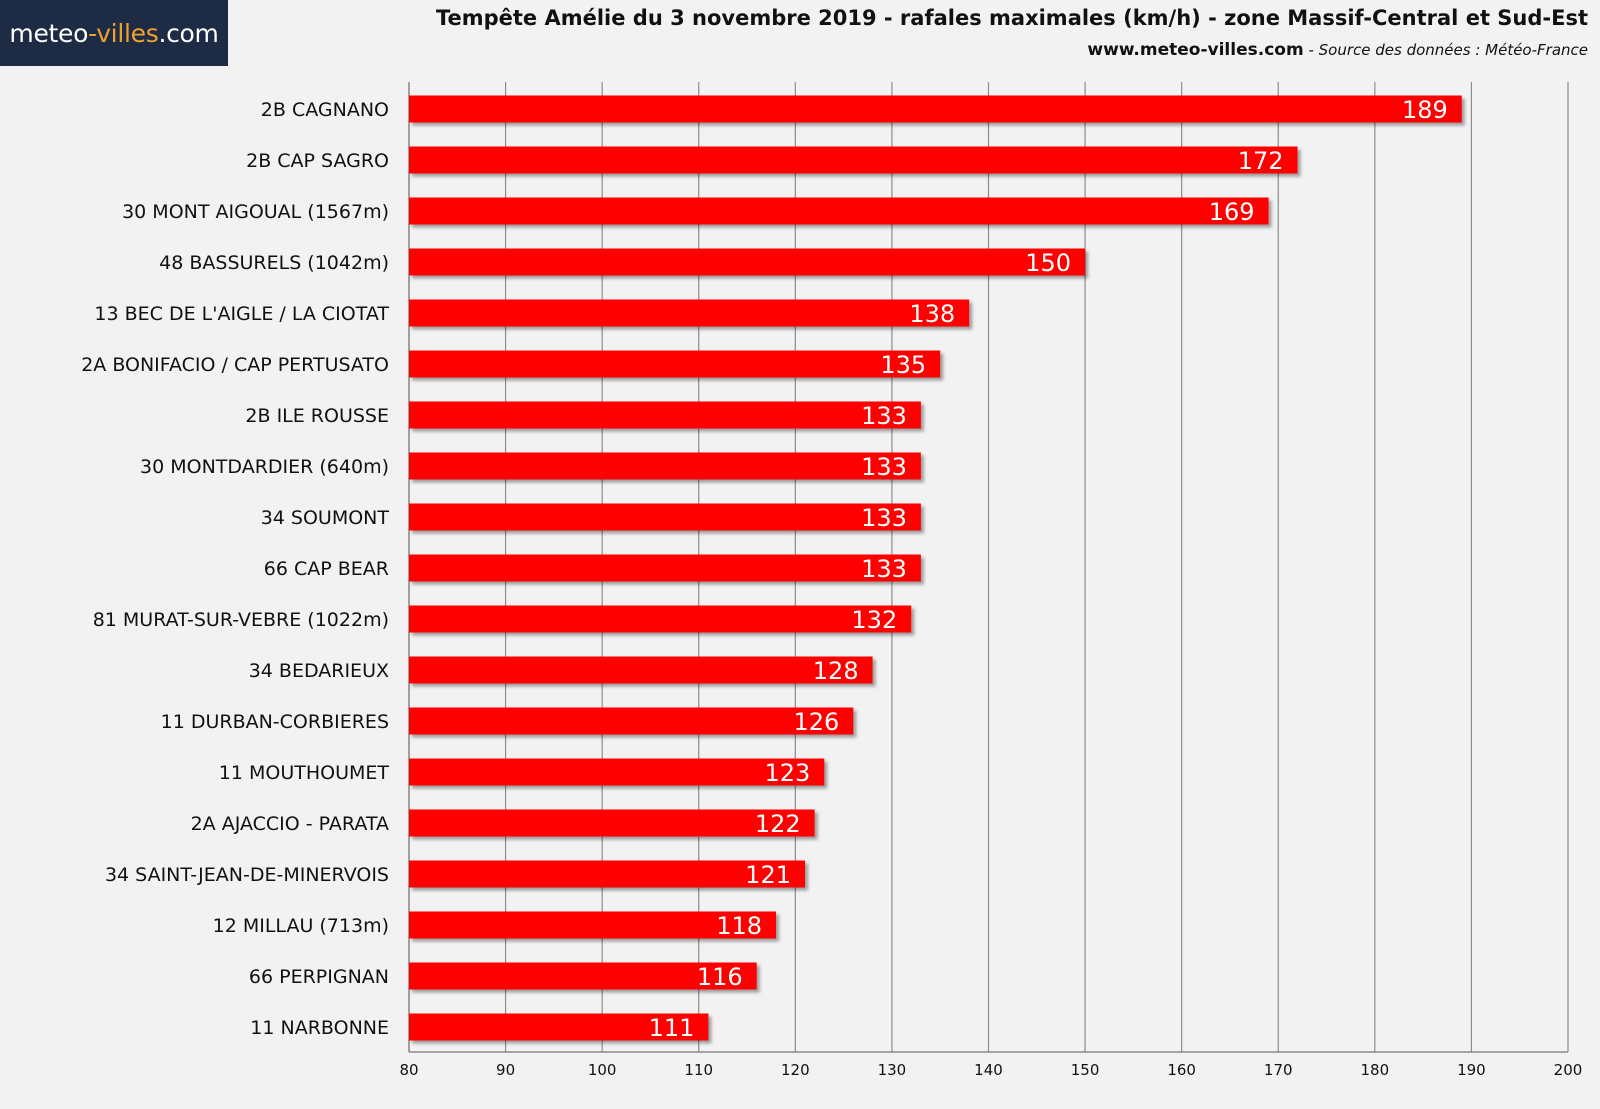 The image size is (1600, 1109). Describe the element at coordinates (903, 365) in the screenshot. I see `bar-value-label: 135` at that location.